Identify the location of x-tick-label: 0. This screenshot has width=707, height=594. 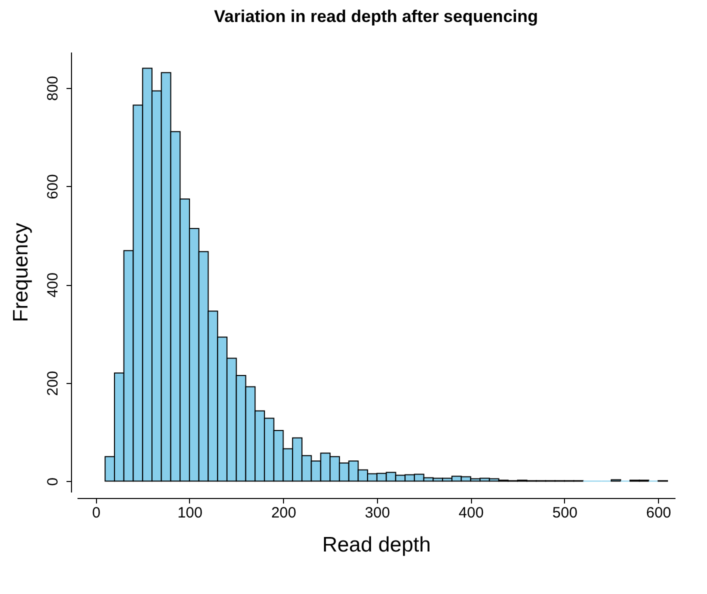
(96, 513).